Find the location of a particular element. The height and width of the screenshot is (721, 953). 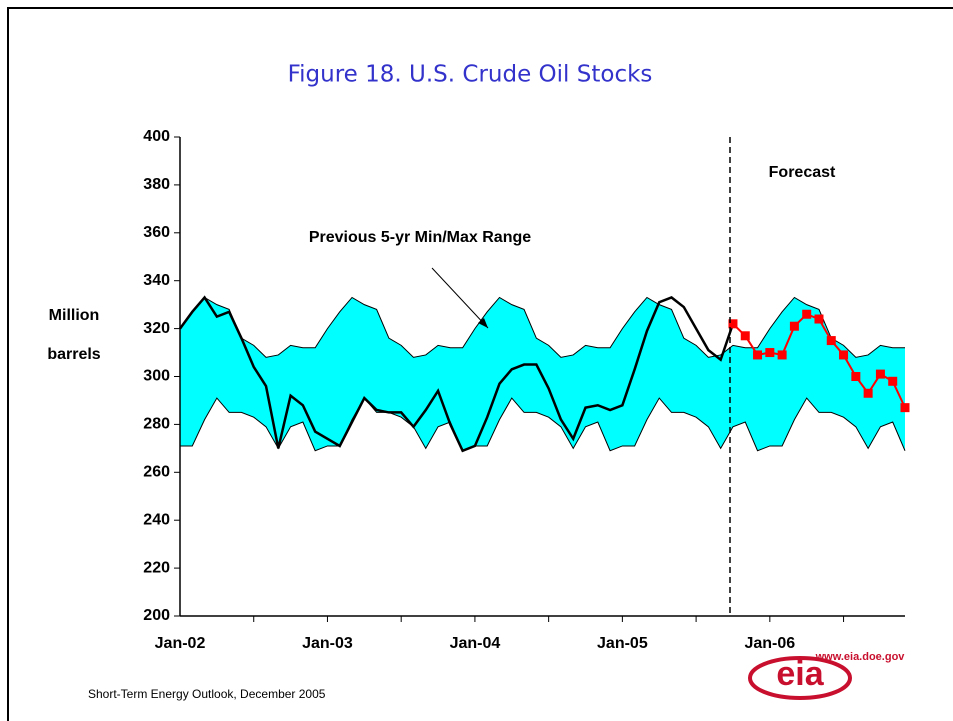

logo: eia www.eia.doe.gov is located at coordinates (827, 675).